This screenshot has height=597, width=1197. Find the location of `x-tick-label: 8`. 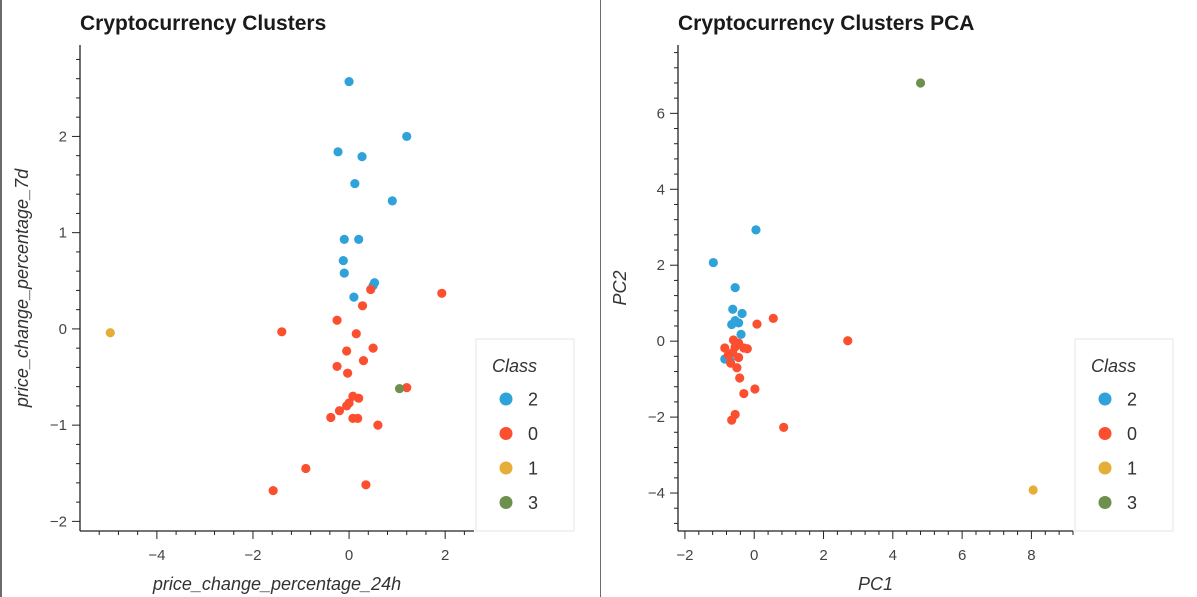

x-tick-label: 8 is located at coordinates (1031, 555).